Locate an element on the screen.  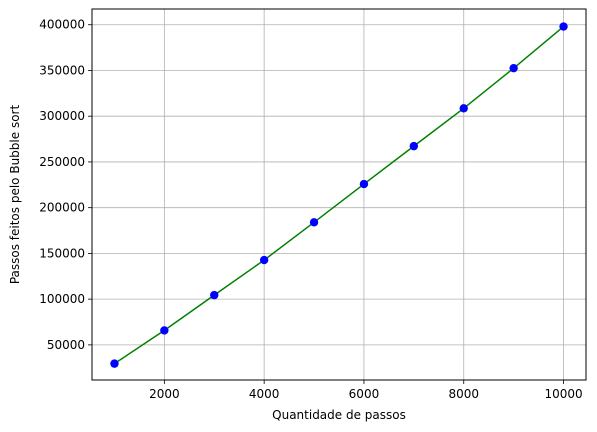
x-tick-label: 2000 is located at coordinates (164, 394).